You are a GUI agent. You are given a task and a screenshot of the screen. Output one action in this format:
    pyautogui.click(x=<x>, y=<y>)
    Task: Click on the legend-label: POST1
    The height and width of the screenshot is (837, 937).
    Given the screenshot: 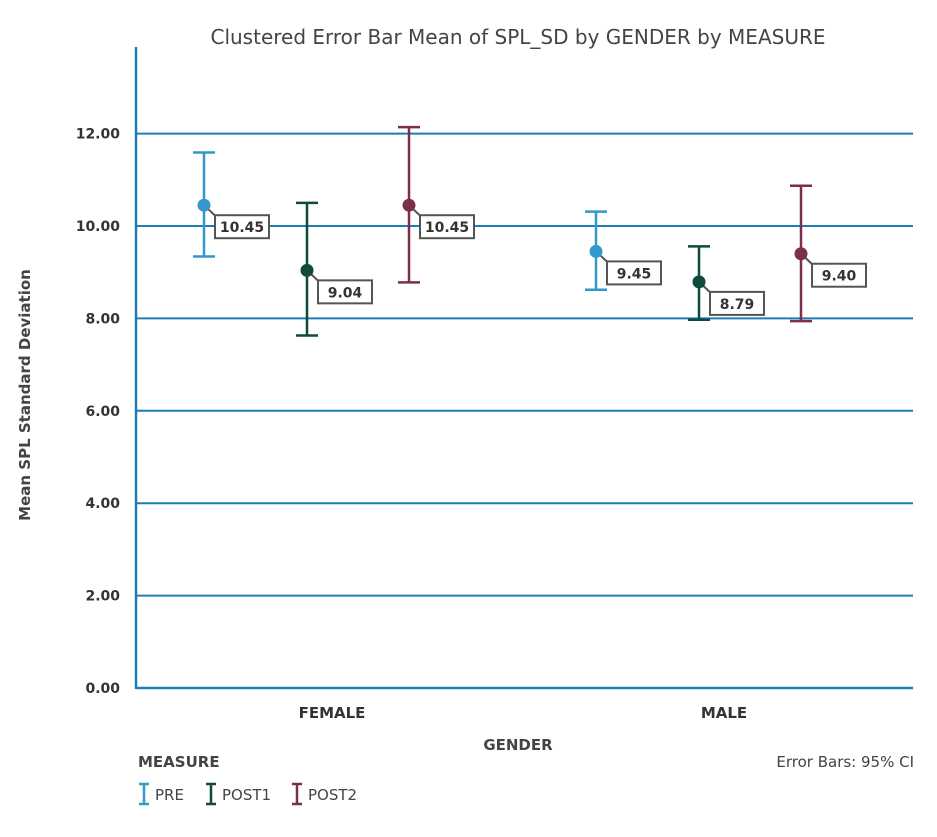 What is the action you would take?
    pyautogui.click(x=246, y=795)
    